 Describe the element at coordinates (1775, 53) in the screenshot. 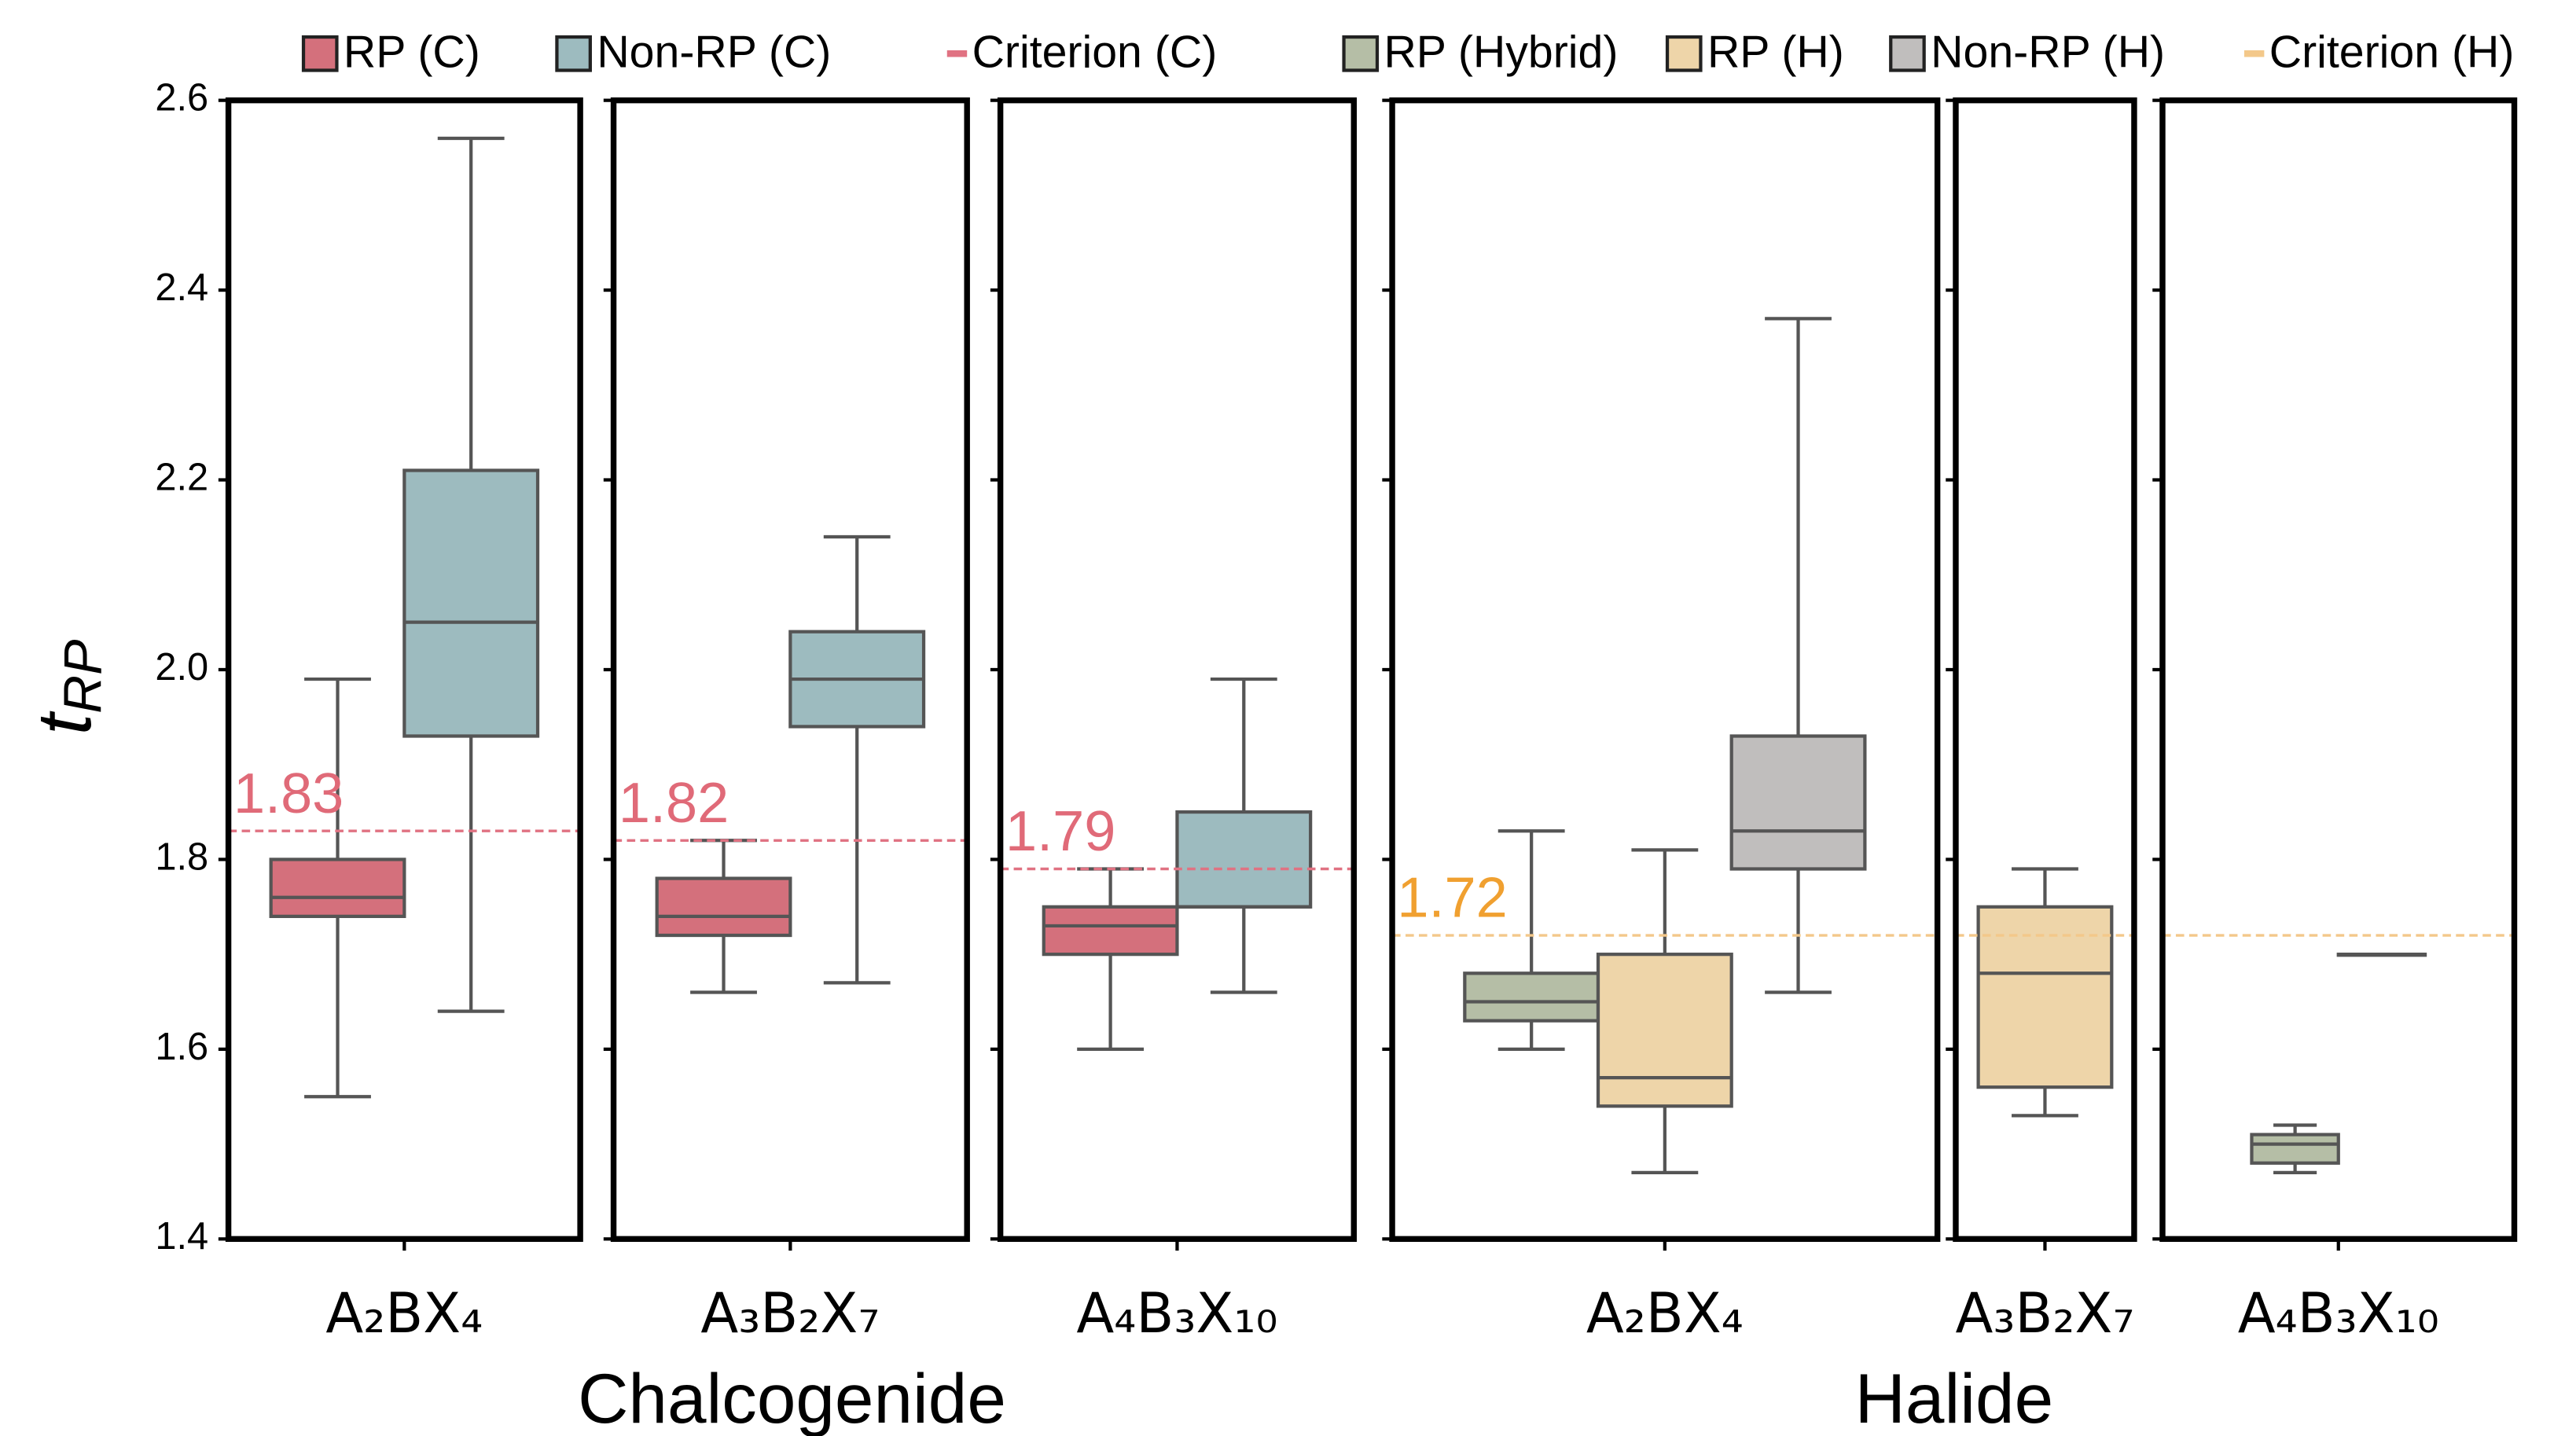

I see `legend-label: RP (H)` at that location.